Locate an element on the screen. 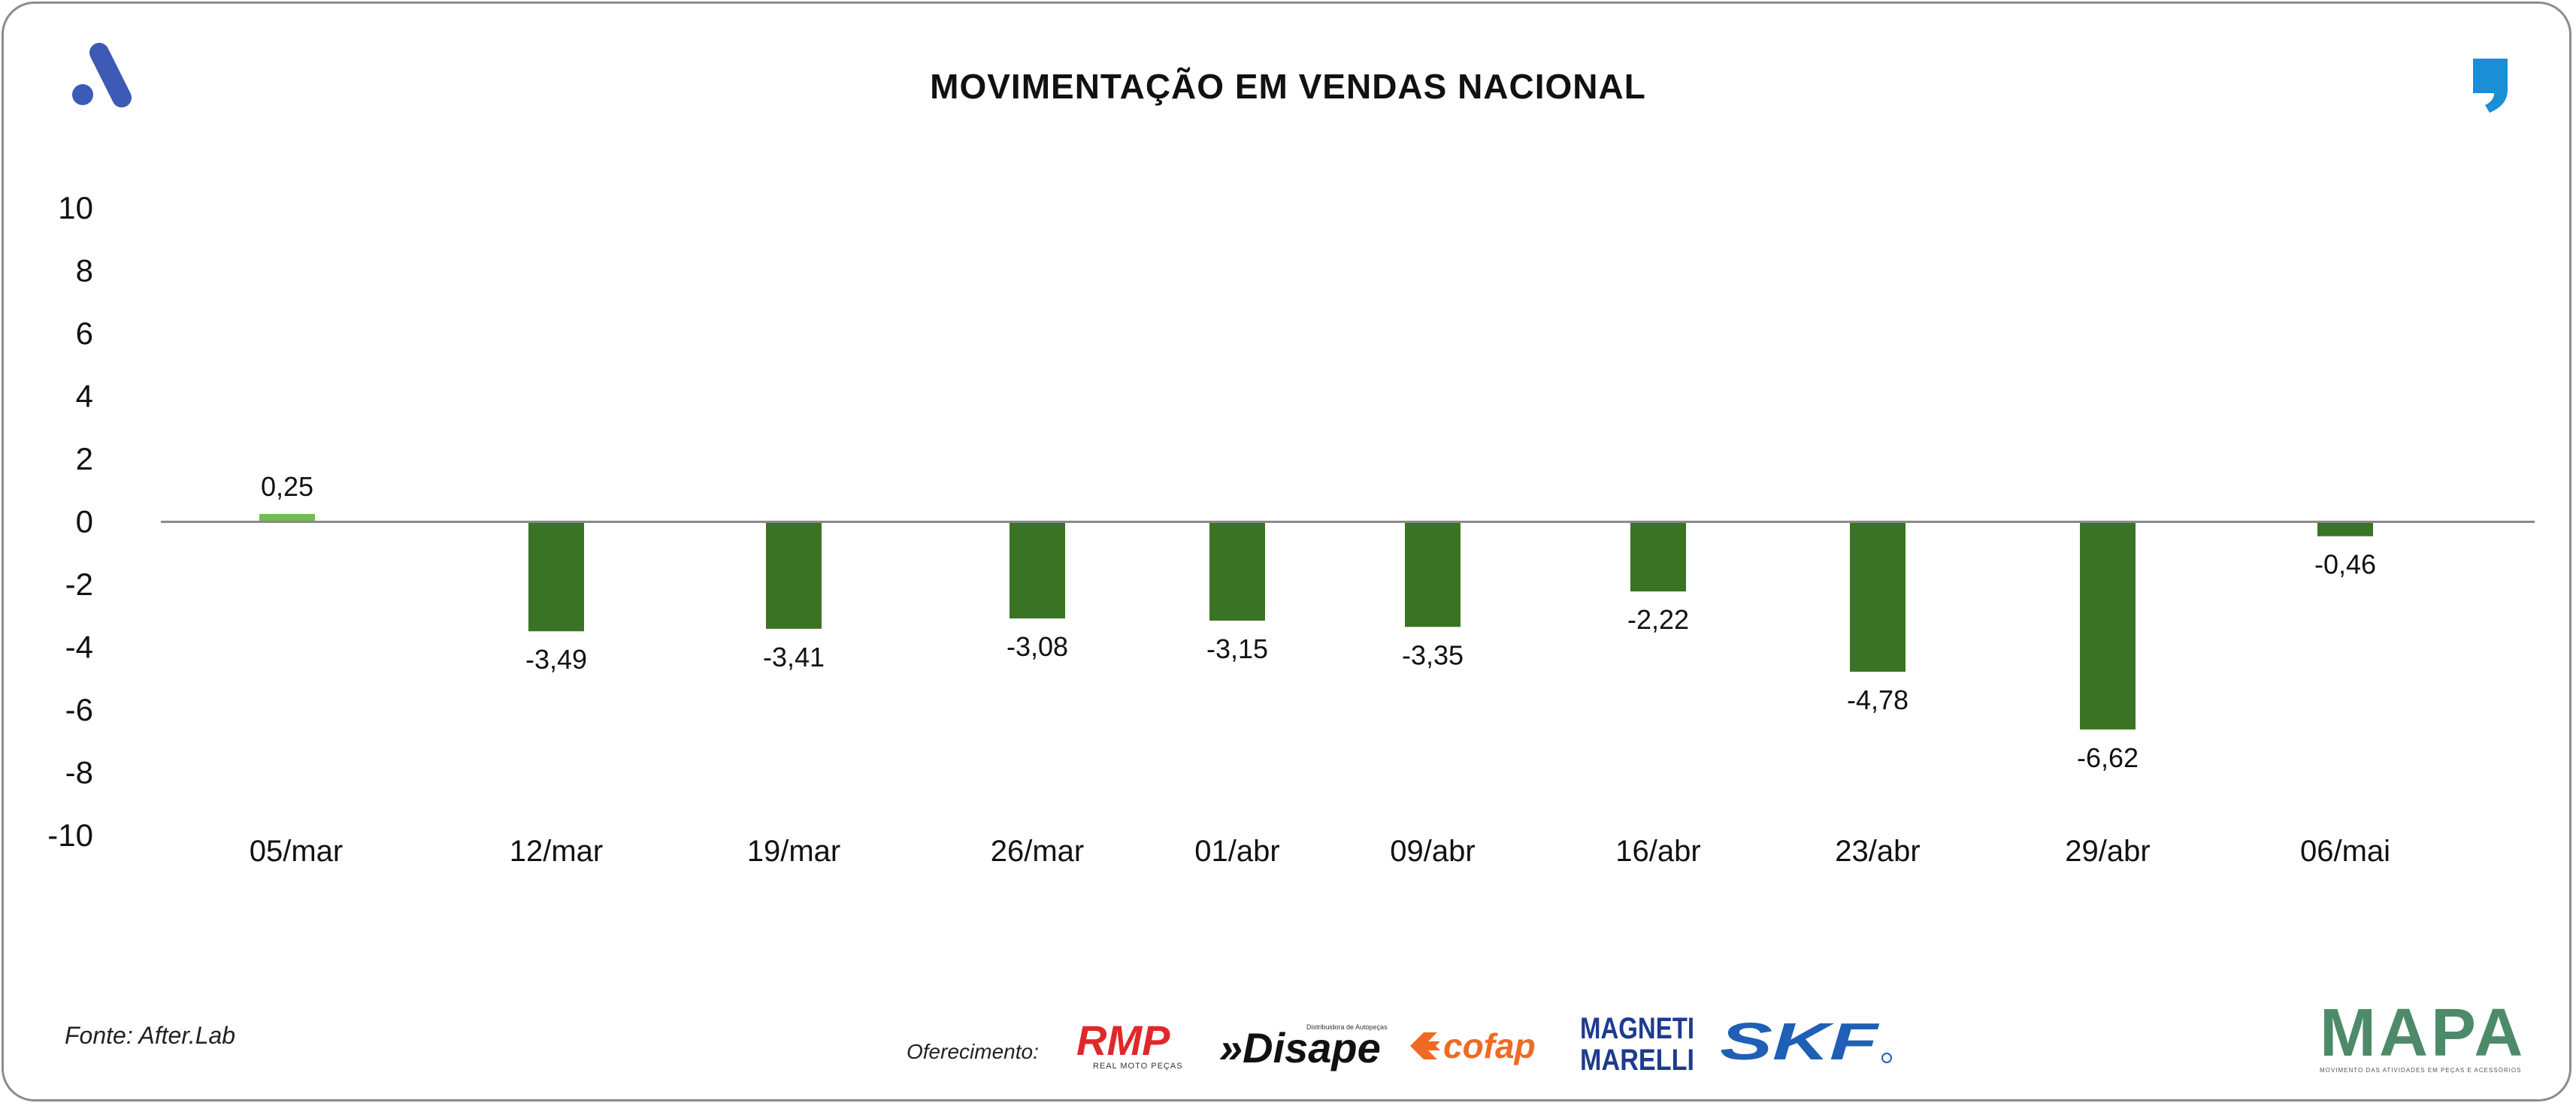 The width and height of the screenshot is (2576, 1106). data-label: -3,15 is located at coordinates (1237, 649).